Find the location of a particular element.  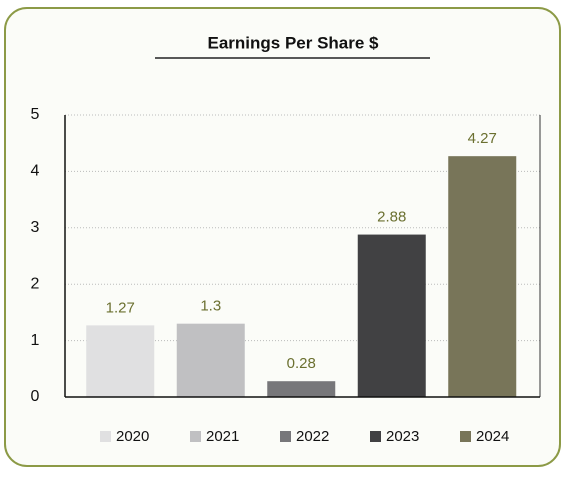

data-label: 1.3 is located at coordinates (210, 306).